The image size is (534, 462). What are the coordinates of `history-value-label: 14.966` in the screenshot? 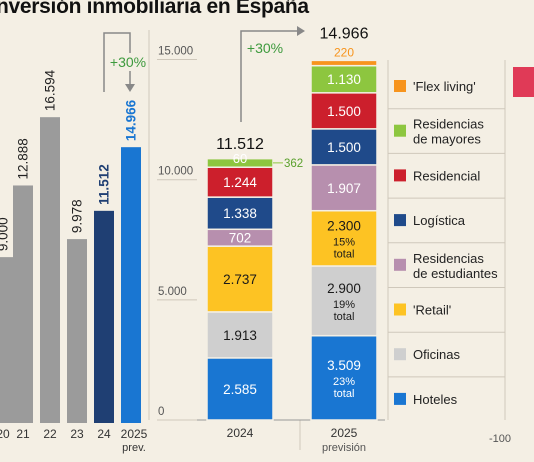 It's located at (131, 120).